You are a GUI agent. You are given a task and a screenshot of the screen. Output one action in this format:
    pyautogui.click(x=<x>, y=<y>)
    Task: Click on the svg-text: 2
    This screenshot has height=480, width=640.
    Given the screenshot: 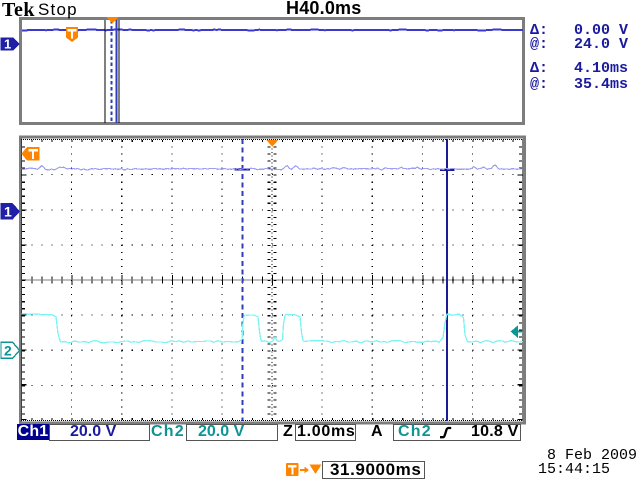 What is the action you would take?
    pyautogui.click(x=8, y=351)
    